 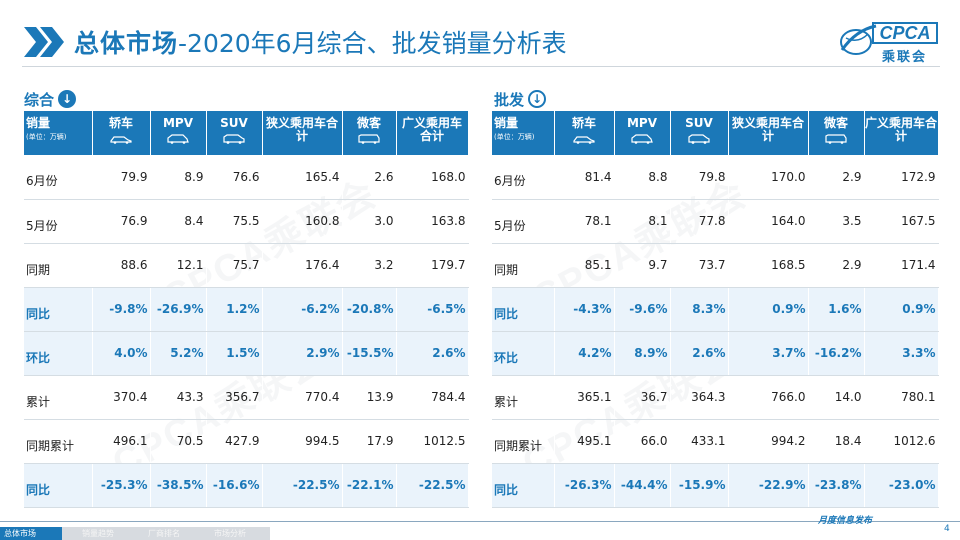 What do you see at coordinates (432, 397) in the screenshot?
I see `table-cell: 784.4` at bounding box center [432, 397].